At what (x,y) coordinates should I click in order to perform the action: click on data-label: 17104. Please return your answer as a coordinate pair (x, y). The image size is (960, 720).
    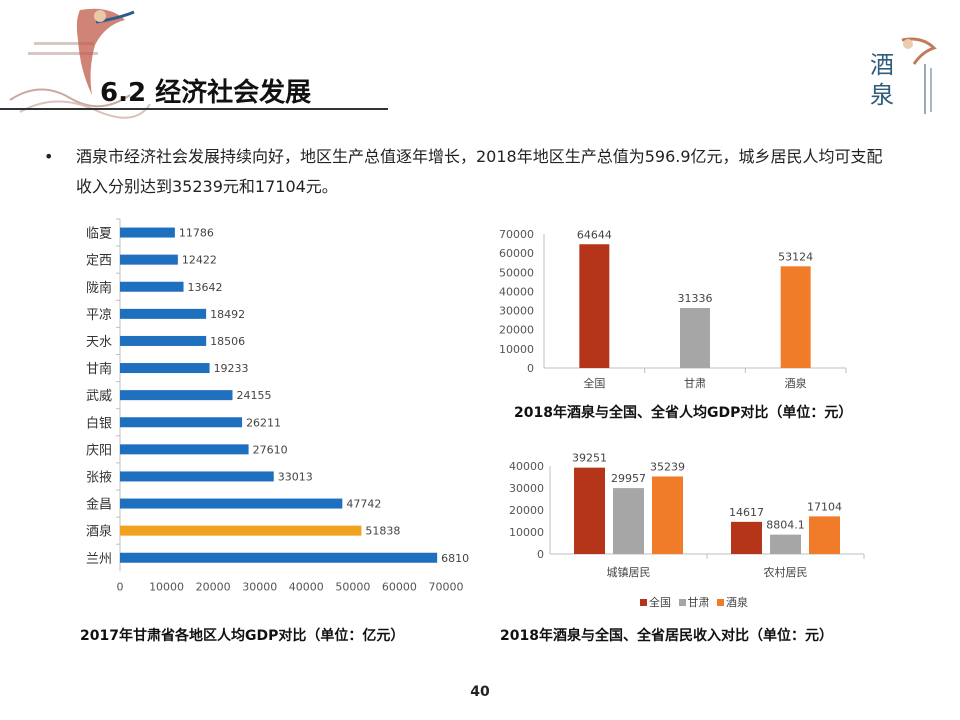
    Looking at the image, I should click on (824, 506).